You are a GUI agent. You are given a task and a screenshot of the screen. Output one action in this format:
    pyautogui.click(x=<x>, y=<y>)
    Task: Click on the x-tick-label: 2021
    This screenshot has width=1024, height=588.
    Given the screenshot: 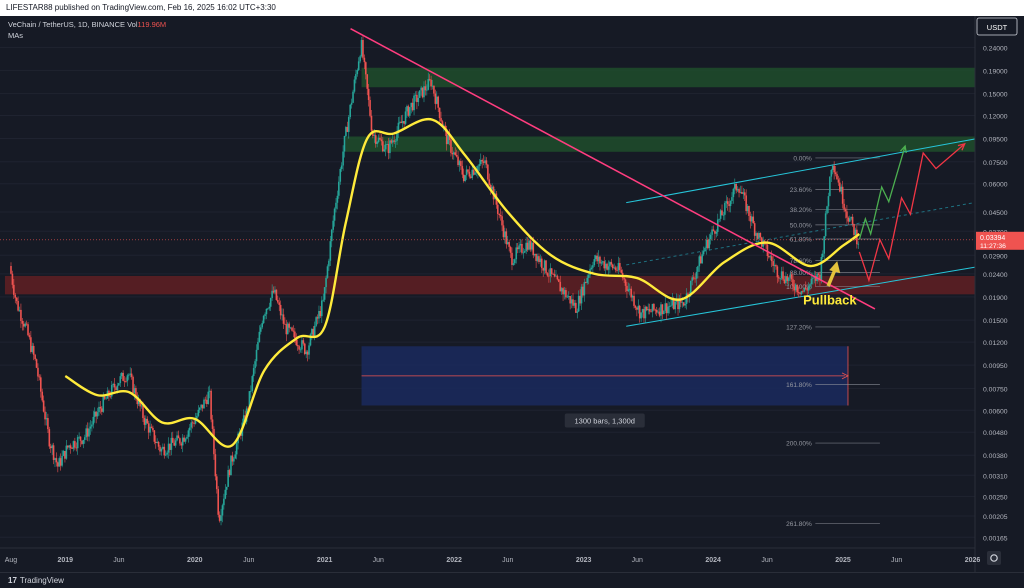 What is the action you would take?
    pyautogui.click(x=325, y=560)
    